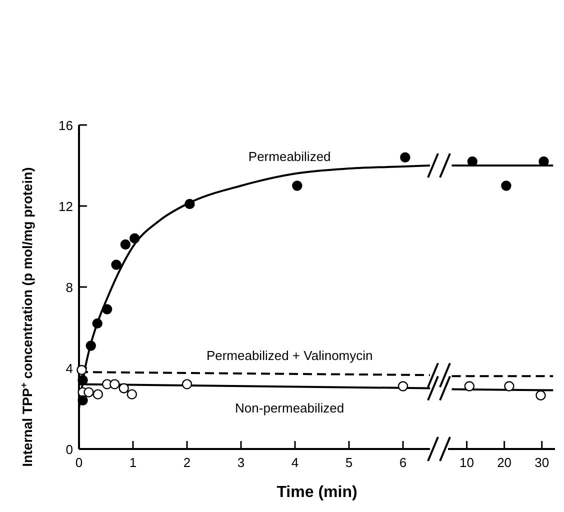 This screenshot has width=564, height=512. What do you see at coordinates (187, 462) in the screenshot?
I see `x-tick-label: 2` at bounding box center [187, 462].